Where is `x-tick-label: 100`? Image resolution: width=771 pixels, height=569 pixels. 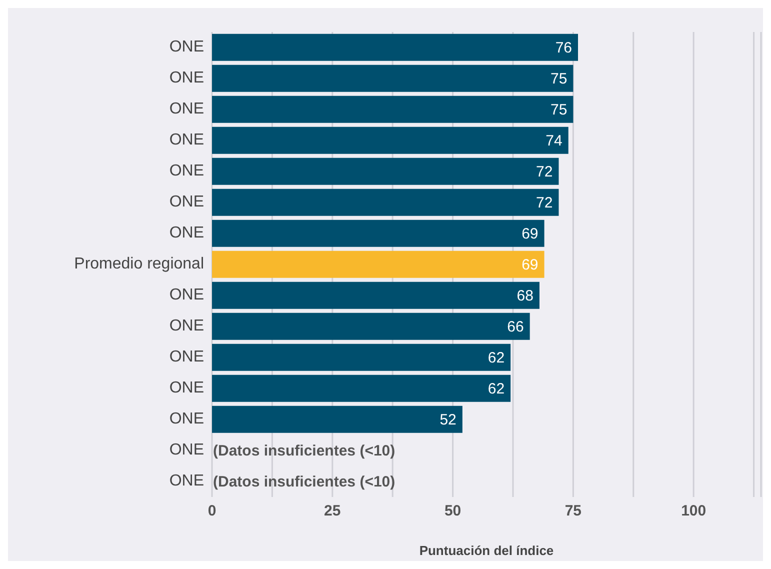 x-tick-label: 100 is located at coordinates (693, 511).